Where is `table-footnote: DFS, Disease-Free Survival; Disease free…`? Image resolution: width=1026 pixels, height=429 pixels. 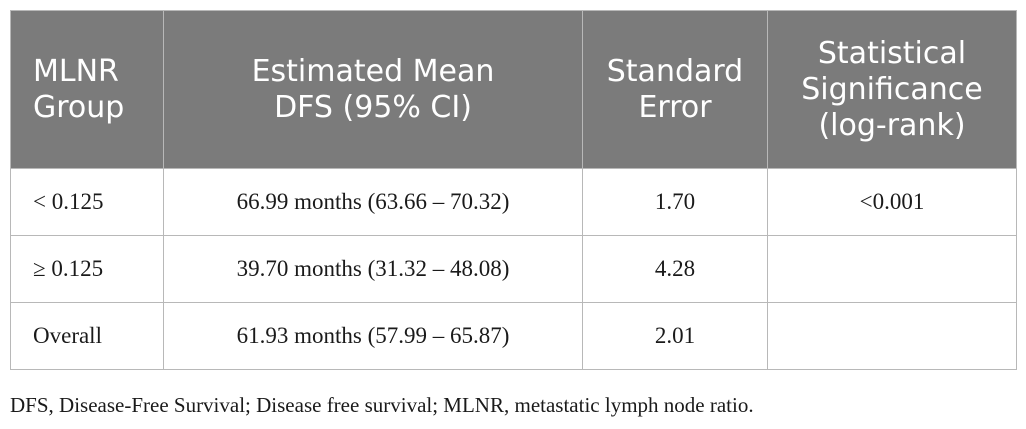 table-footnote: DFS, Disease-Free Survival; Disease free… is located at coordinates (382, 405).